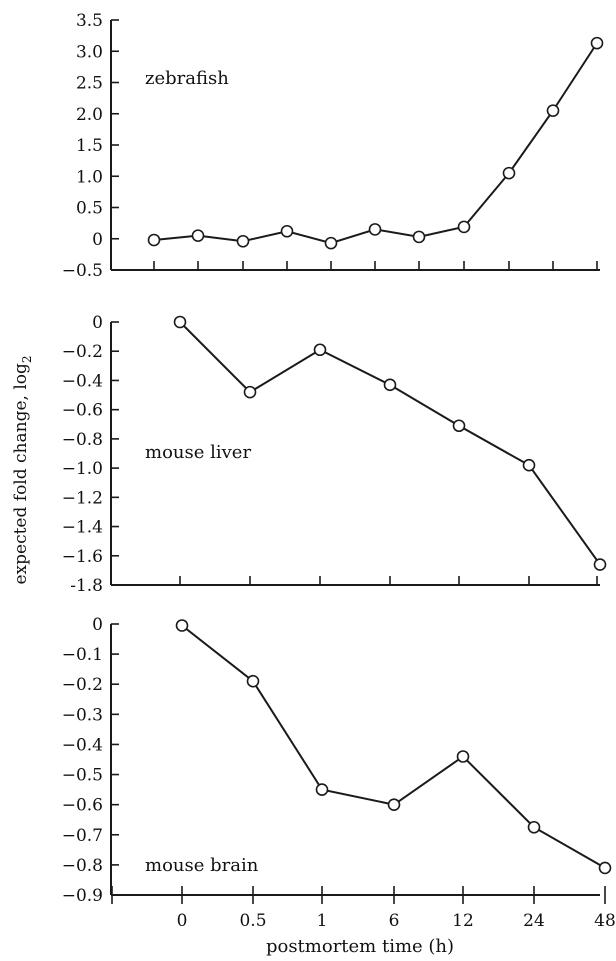 This screenshot has width=616, height=961. I want to click on y-tick-label: 0.5, so click(89, 209).